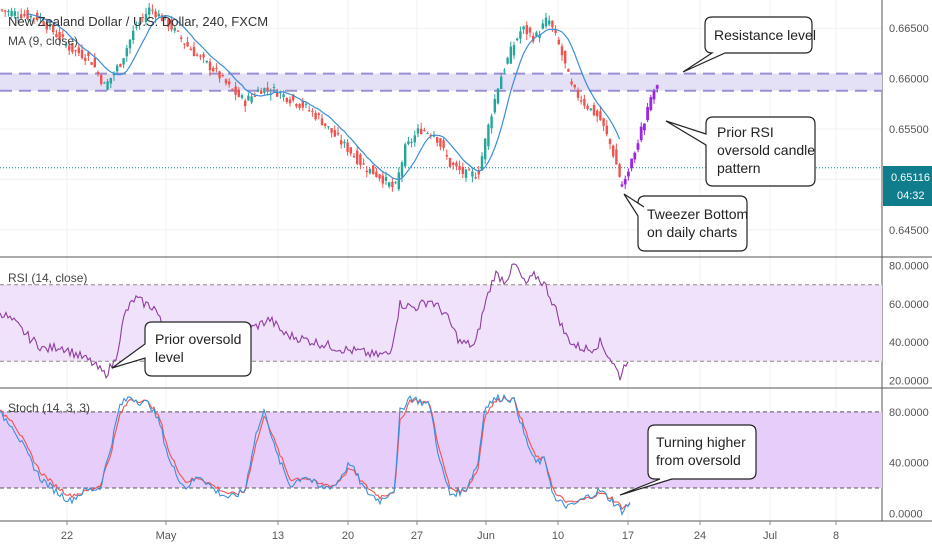  Describe the element at coordinates (698, 460) in the screenshot. I see `callout-turning-line2: from oversold` at that location.